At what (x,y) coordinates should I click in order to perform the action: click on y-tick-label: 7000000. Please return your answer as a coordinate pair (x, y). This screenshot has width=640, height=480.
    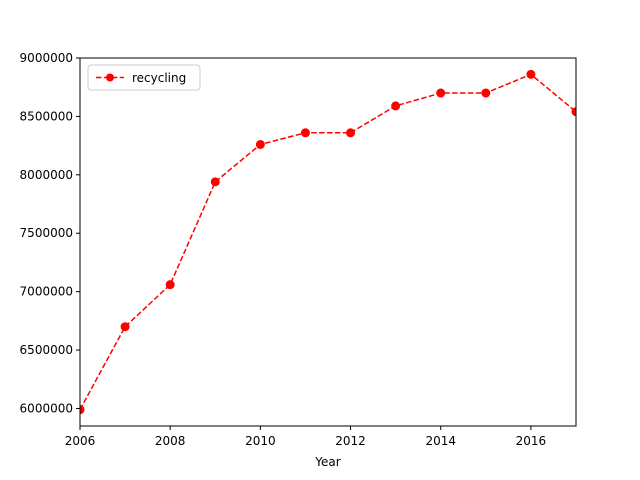
    Looking at the image, I should click on (46, 292).